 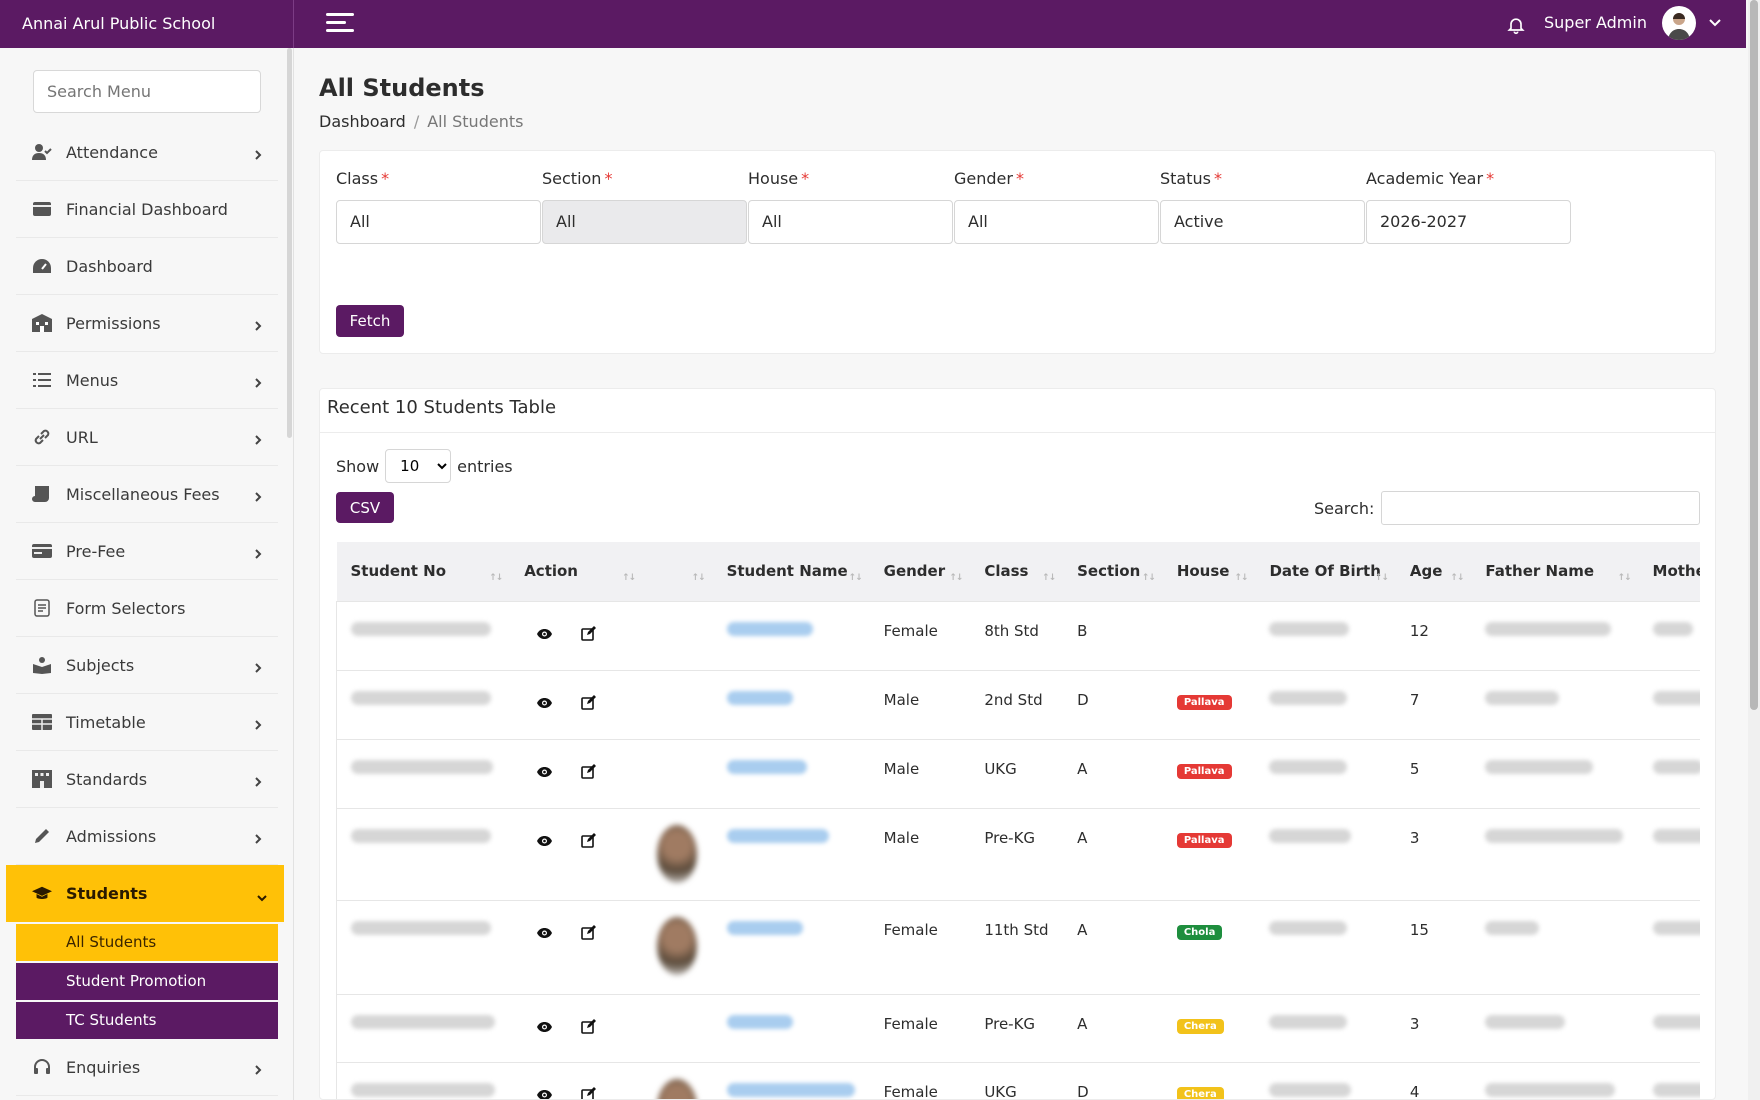 What do you see at coordinates (147, 437) in the screenshot?
I see `sidebar-item-url: URL` at bounding box center [147, 437].